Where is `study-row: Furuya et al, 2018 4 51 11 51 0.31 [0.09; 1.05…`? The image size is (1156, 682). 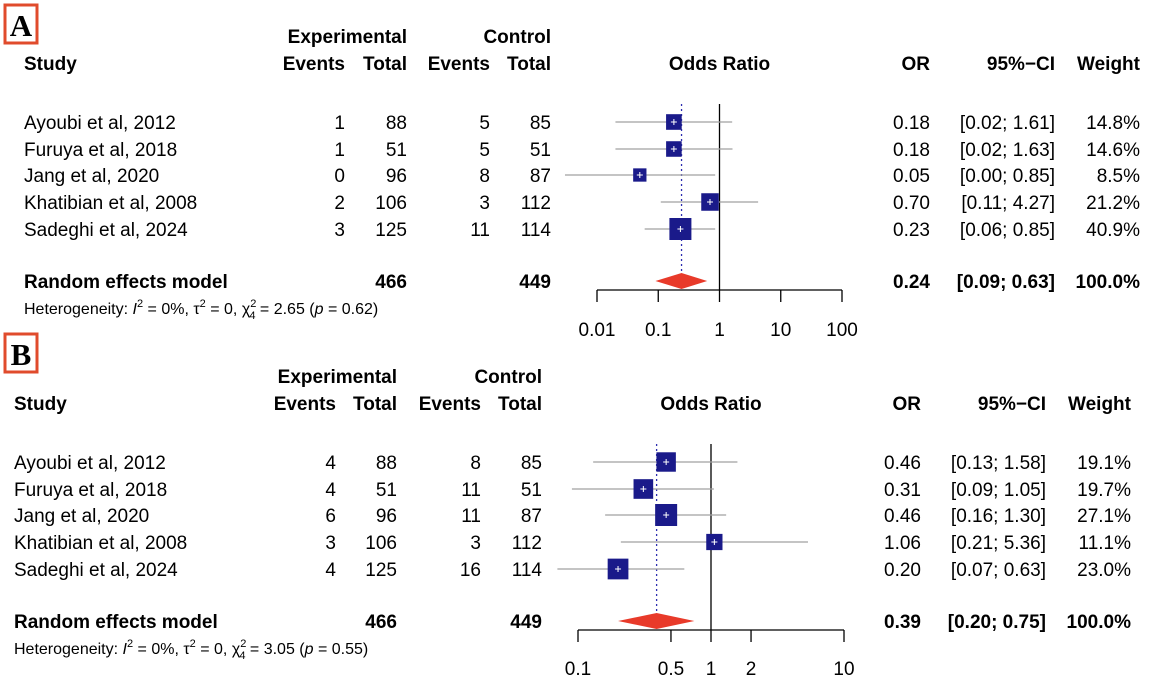
study-row: Furuya et al, 2018 4 51 11 51 0.31 [0.09; 1.05… is located at coordinates (572, 490).